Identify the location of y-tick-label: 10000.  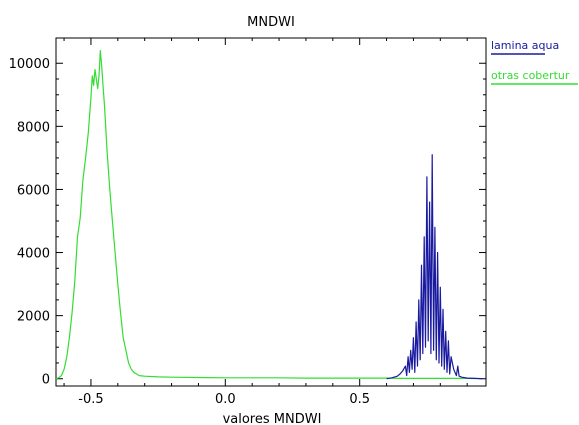
(29, 64).